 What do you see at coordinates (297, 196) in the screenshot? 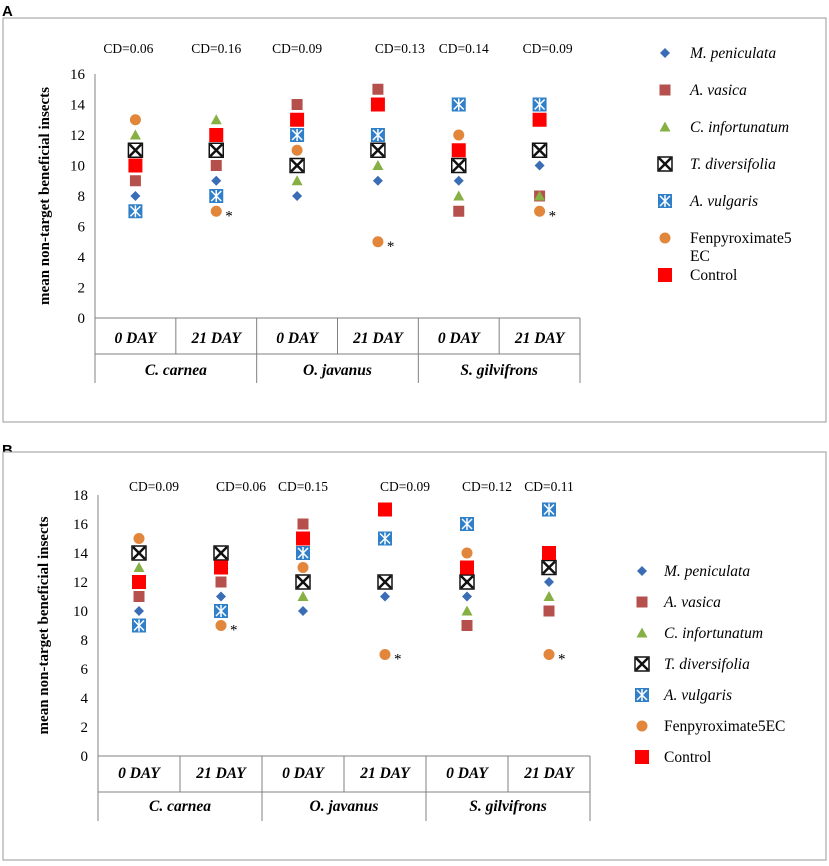
I see `panel-a-point-s0-c2` at bounding box center [297, 196].